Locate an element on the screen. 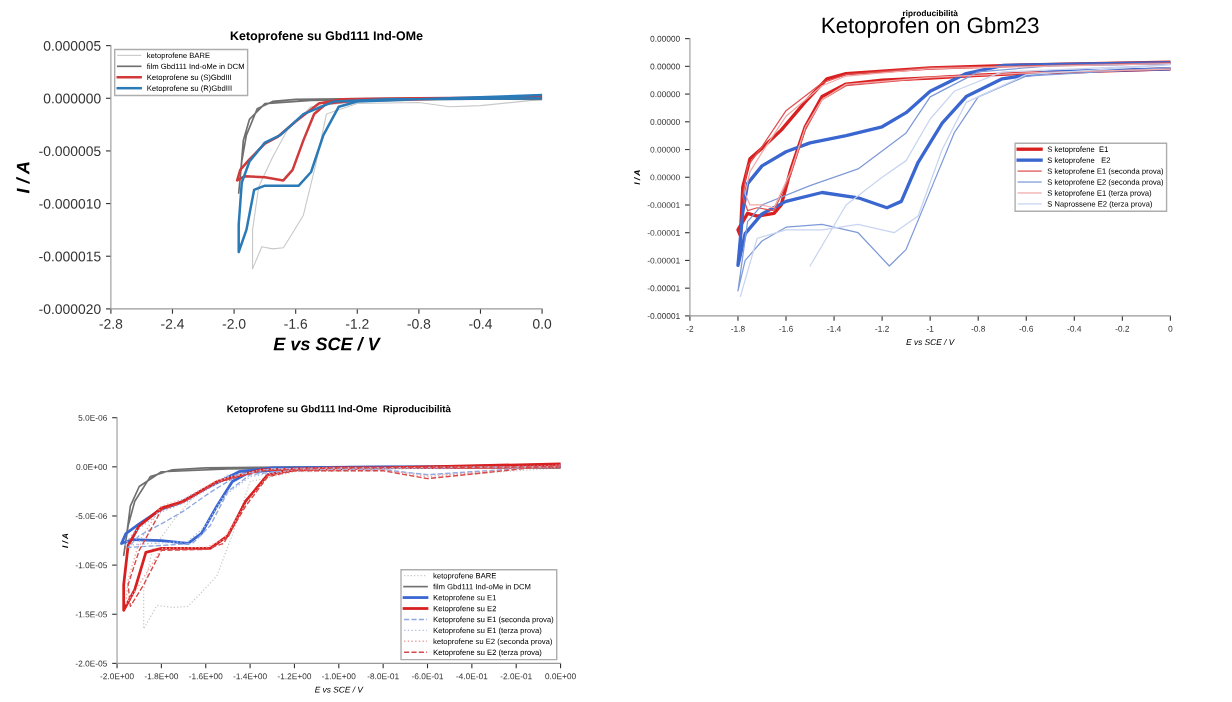 This screenshot has height=702, width=1232. x-tick-label: -2.8 is located at coordinates (111, 323).